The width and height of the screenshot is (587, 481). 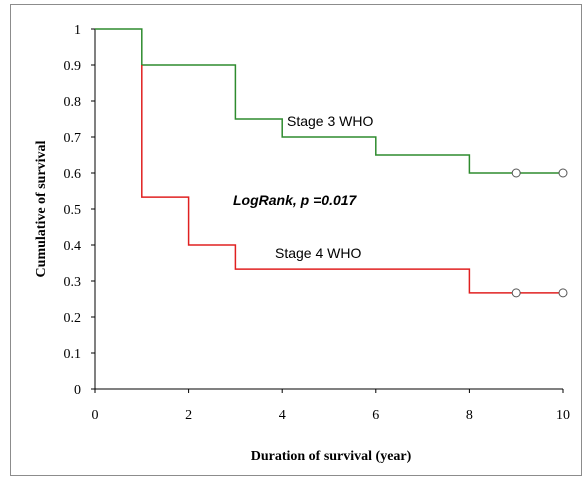 I want to click on y-tick-label: 0, so click(x=77, y=390).